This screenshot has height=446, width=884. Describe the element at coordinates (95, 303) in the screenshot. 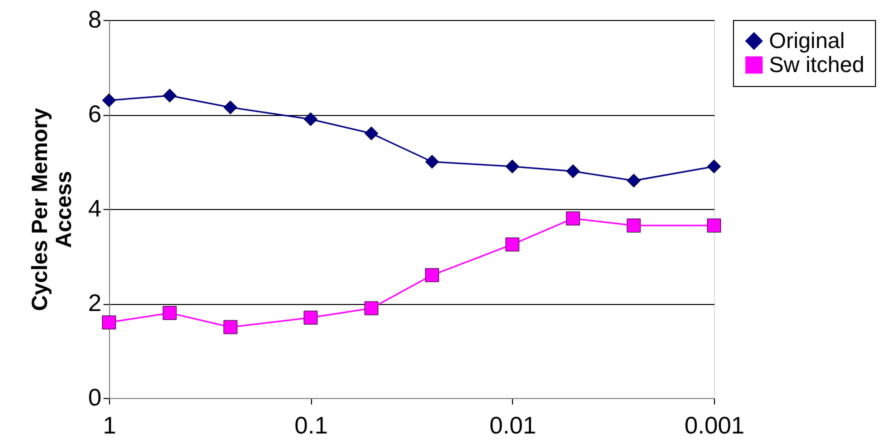

I see `y-tick-label: 2` at that location.